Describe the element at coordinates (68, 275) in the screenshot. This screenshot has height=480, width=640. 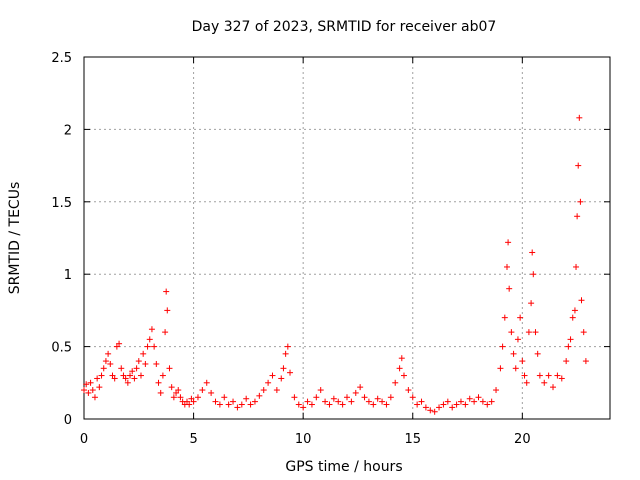
I see `y-tick-label: 1` at that location.